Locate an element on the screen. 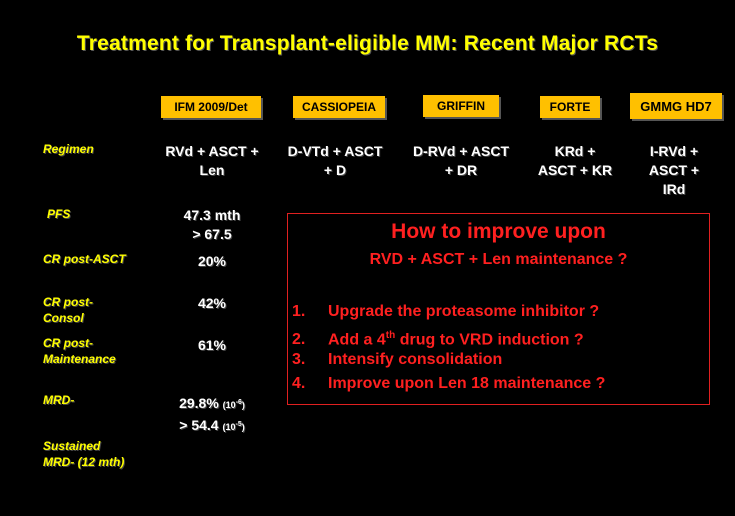  callout-item-1-text: Upgrade the proteasome inhibitor ? is located at coordinates (464, 311).